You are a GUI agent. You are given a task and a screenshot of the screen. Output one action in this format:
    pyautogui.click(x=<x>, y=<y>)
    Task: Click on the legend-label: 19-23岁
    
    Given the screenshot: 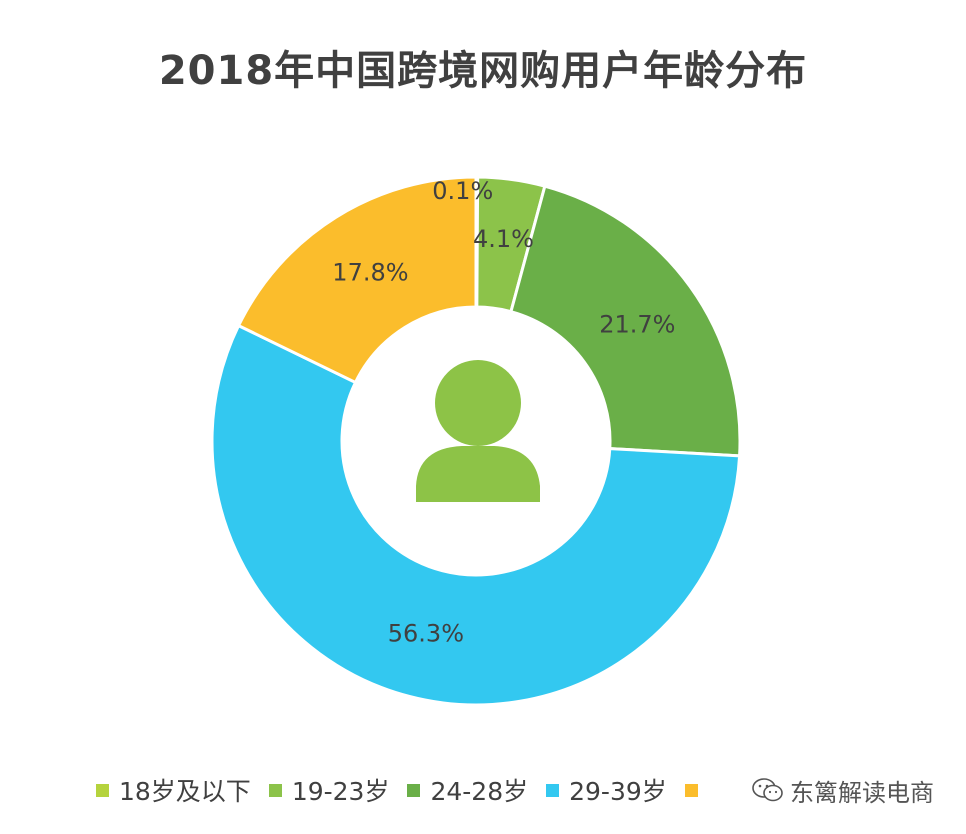 What is the action you would take?
    pyautogui.click(x=340, y=791)
    